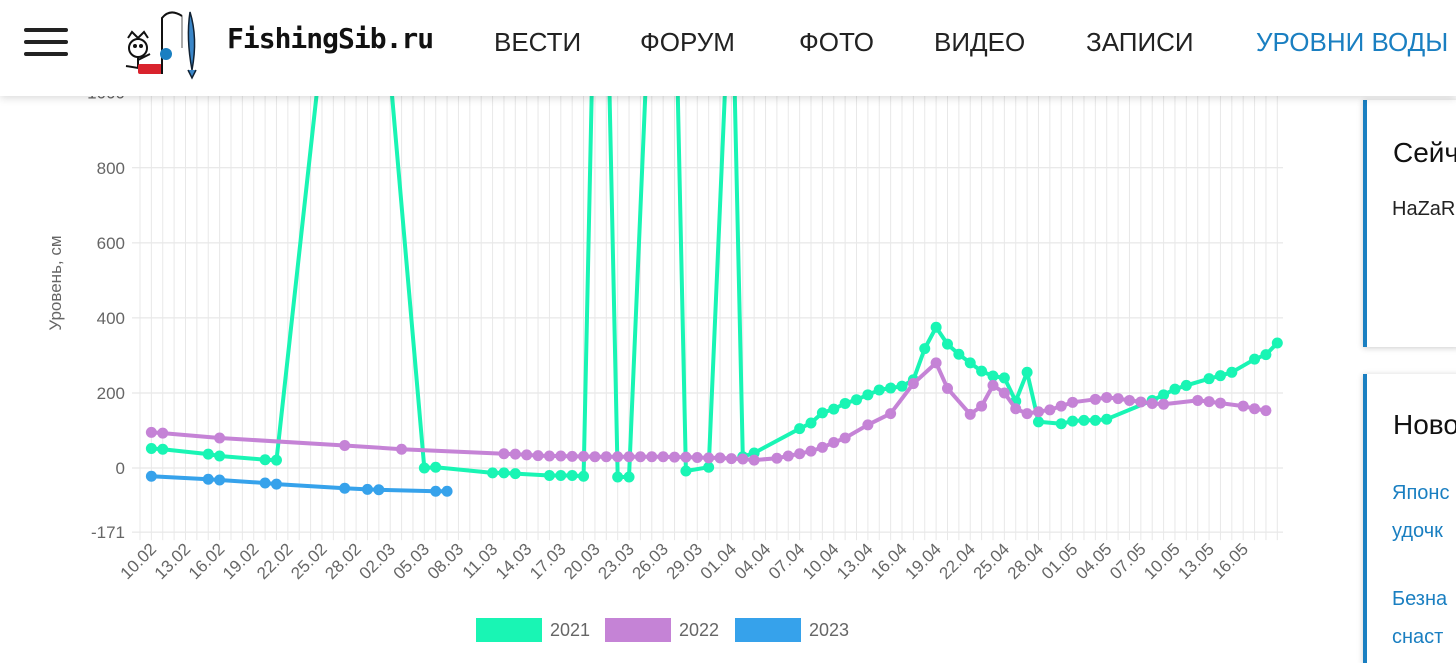  I want to click on news-link-1-line-1: Японс, so click(1421, 493).